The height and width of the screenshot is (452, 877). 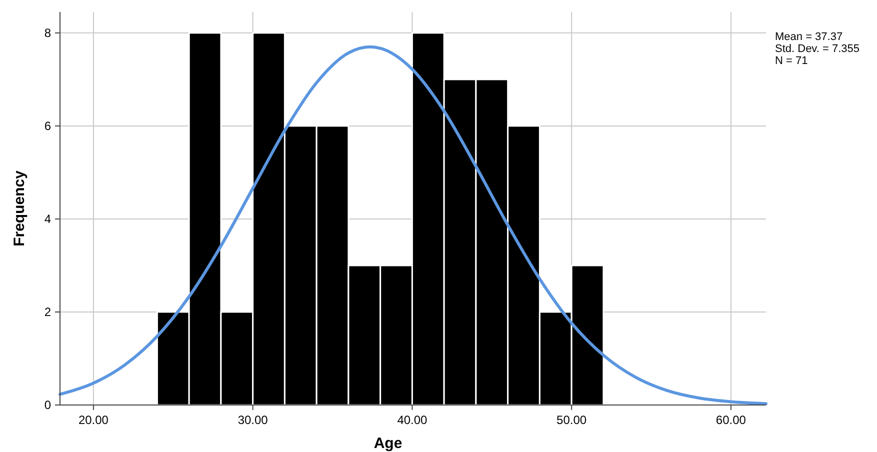 I want to click on y-tick-label: 0, so click(x=48, y=405).